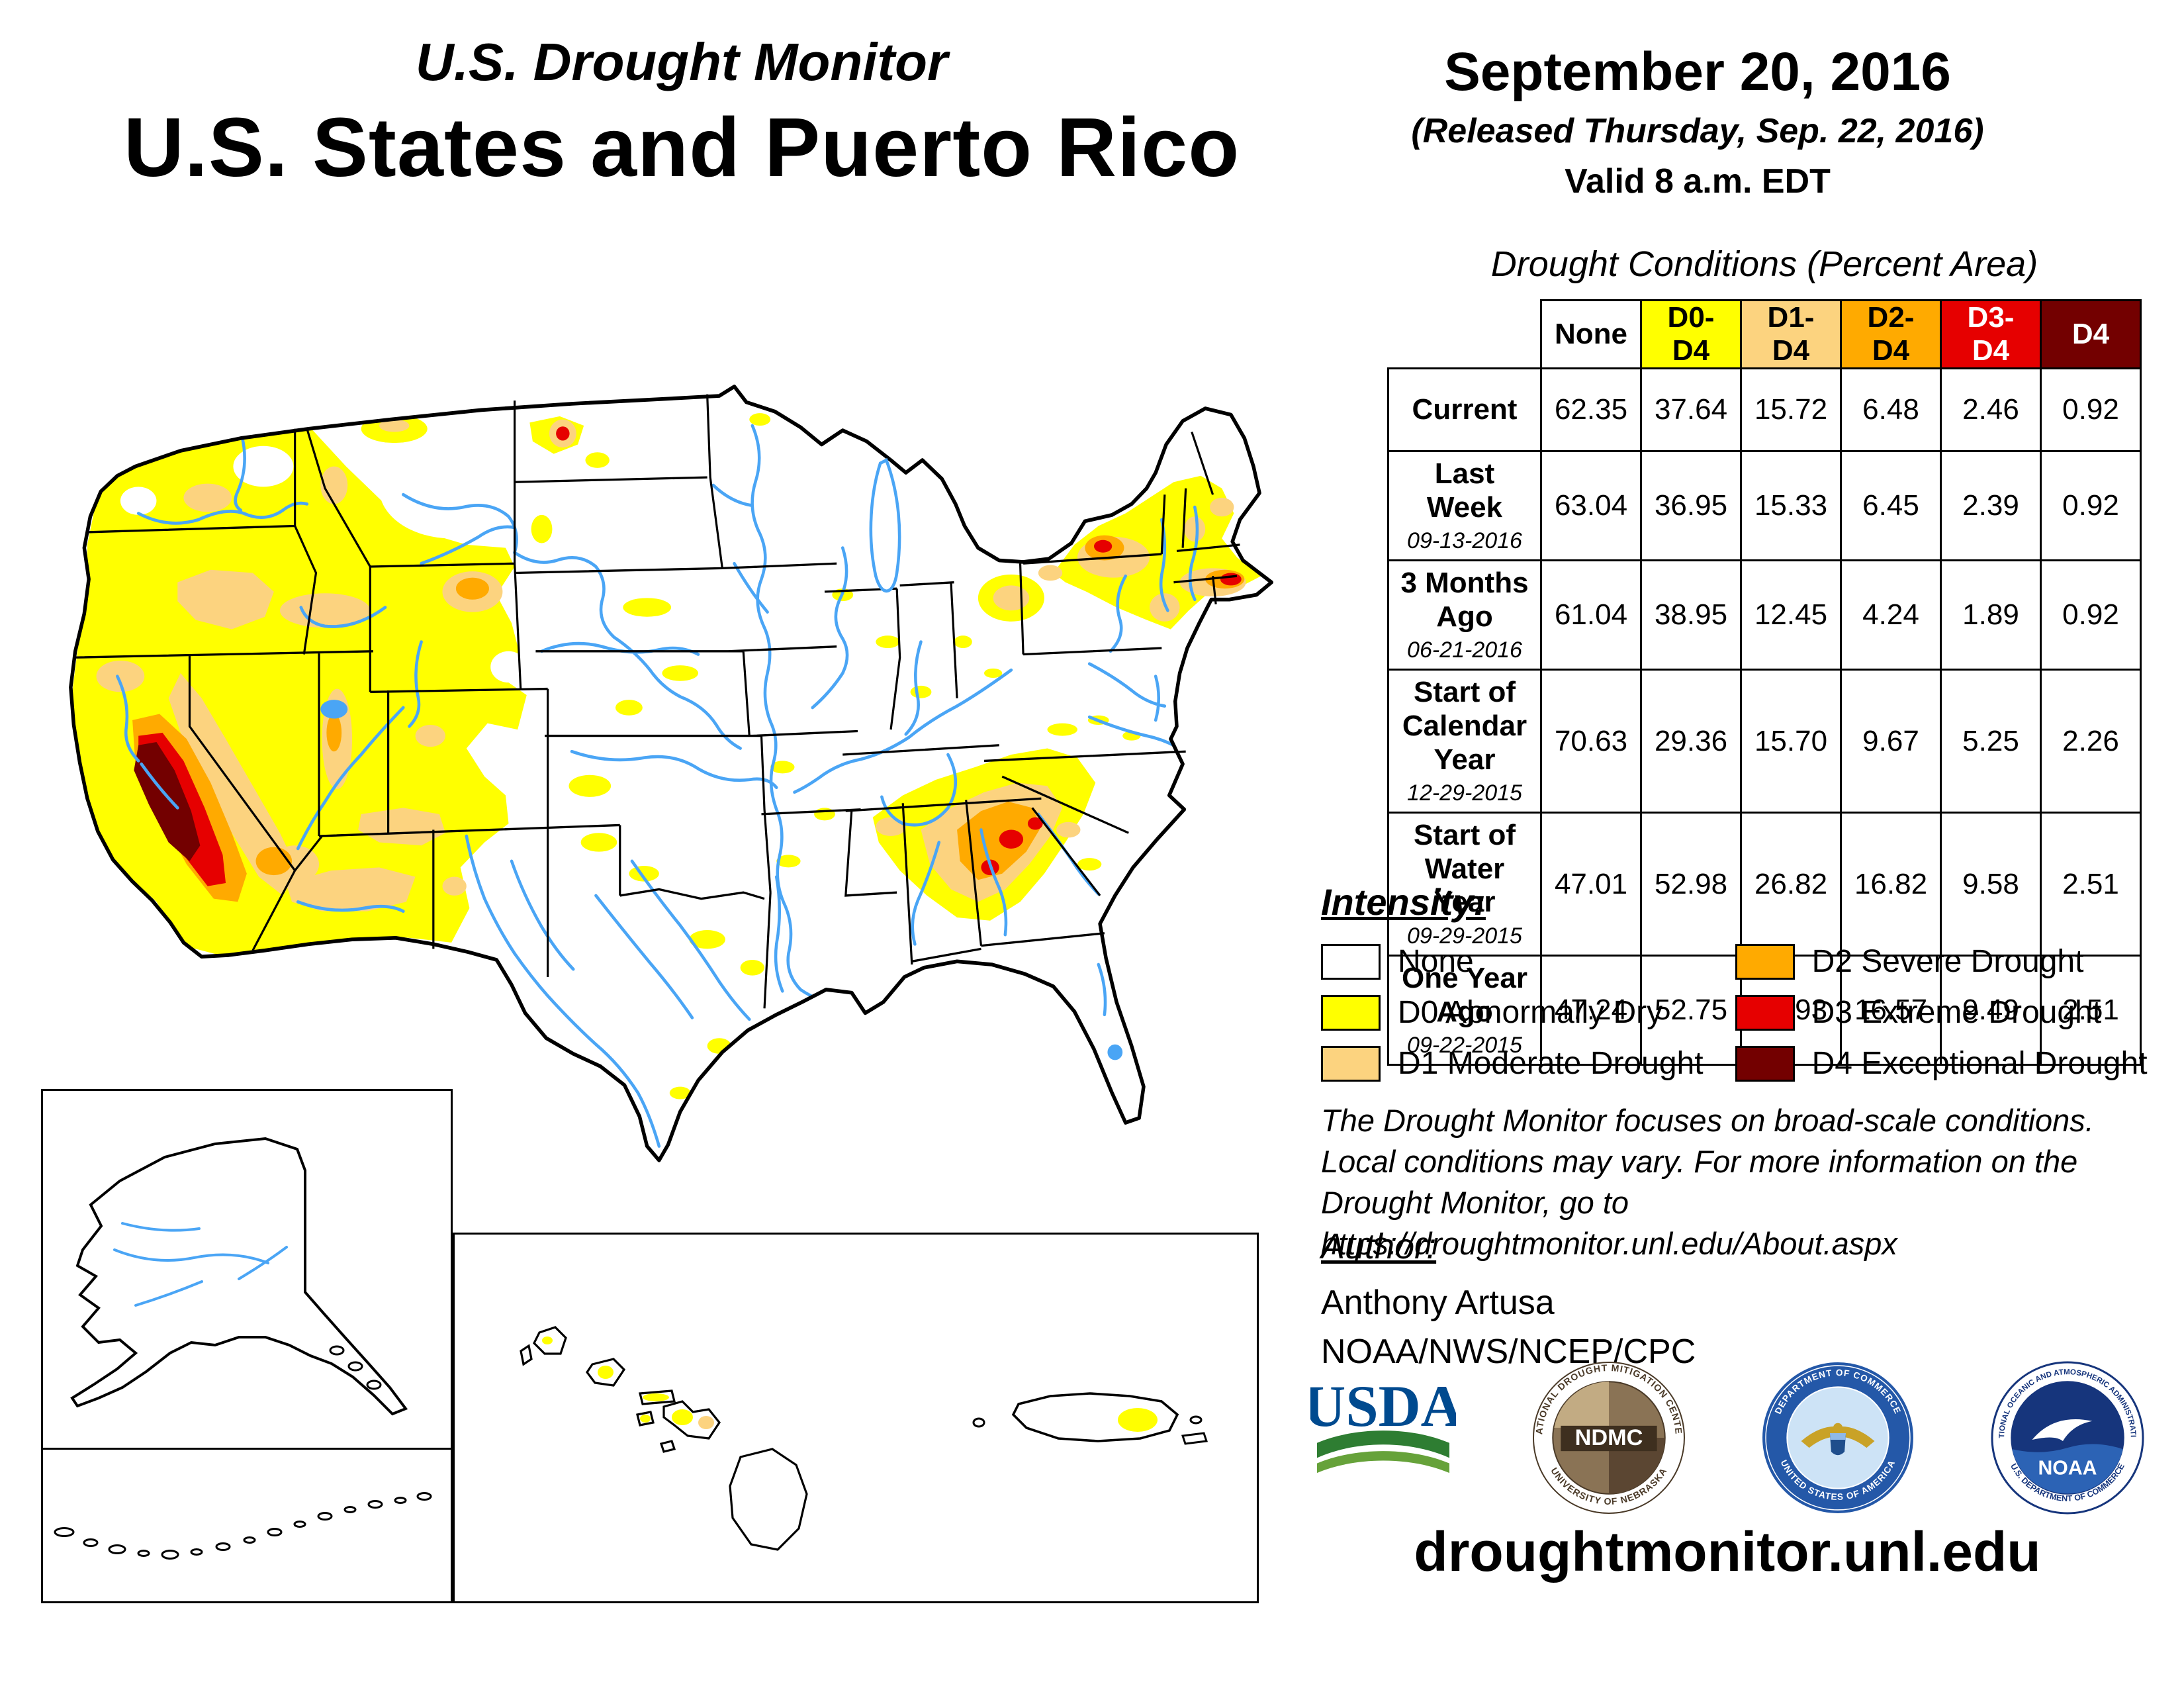 The image size is (2184, 1688). I want to click on page-title: U.S. States and Puerto Rico, so click(681, 147).